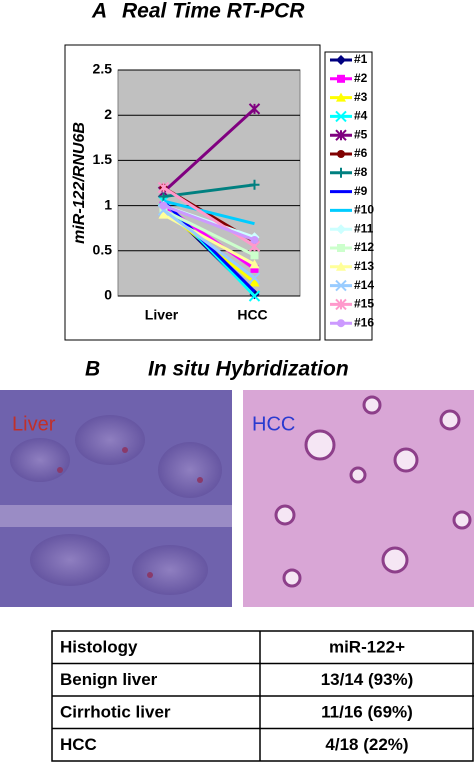 The image size is (474, 772). What do you see at coordinates (364, 247) in the screenshot?
I see `legend-label: #12` at bounding box center [364, 247].